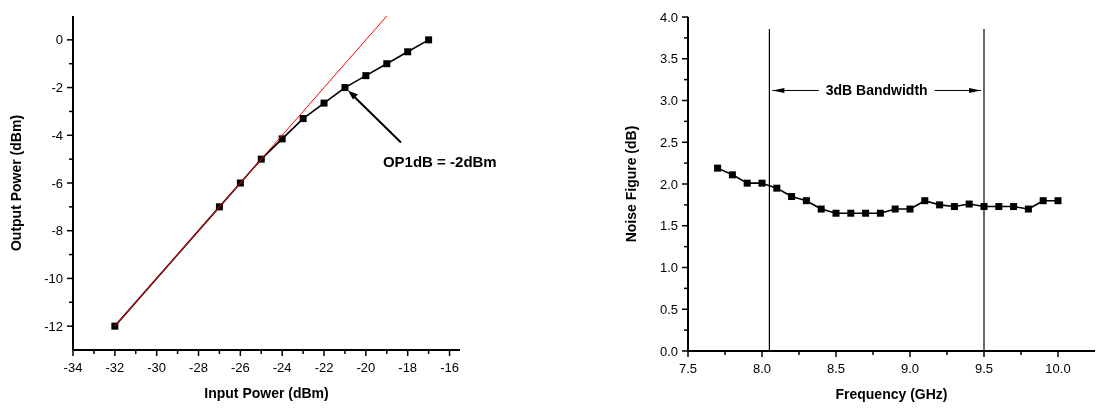 Image resolution: width=1101 pixels, height=416 pixels. Describe the element at coordinates (668, 226) in the screenshot. I see `y-tick-label: 1.5` at that location.